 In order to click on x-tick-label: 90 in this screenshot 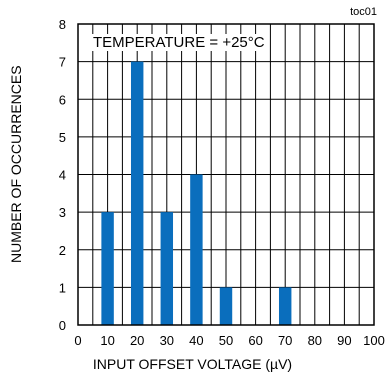, I will do `click(344, 340)`.